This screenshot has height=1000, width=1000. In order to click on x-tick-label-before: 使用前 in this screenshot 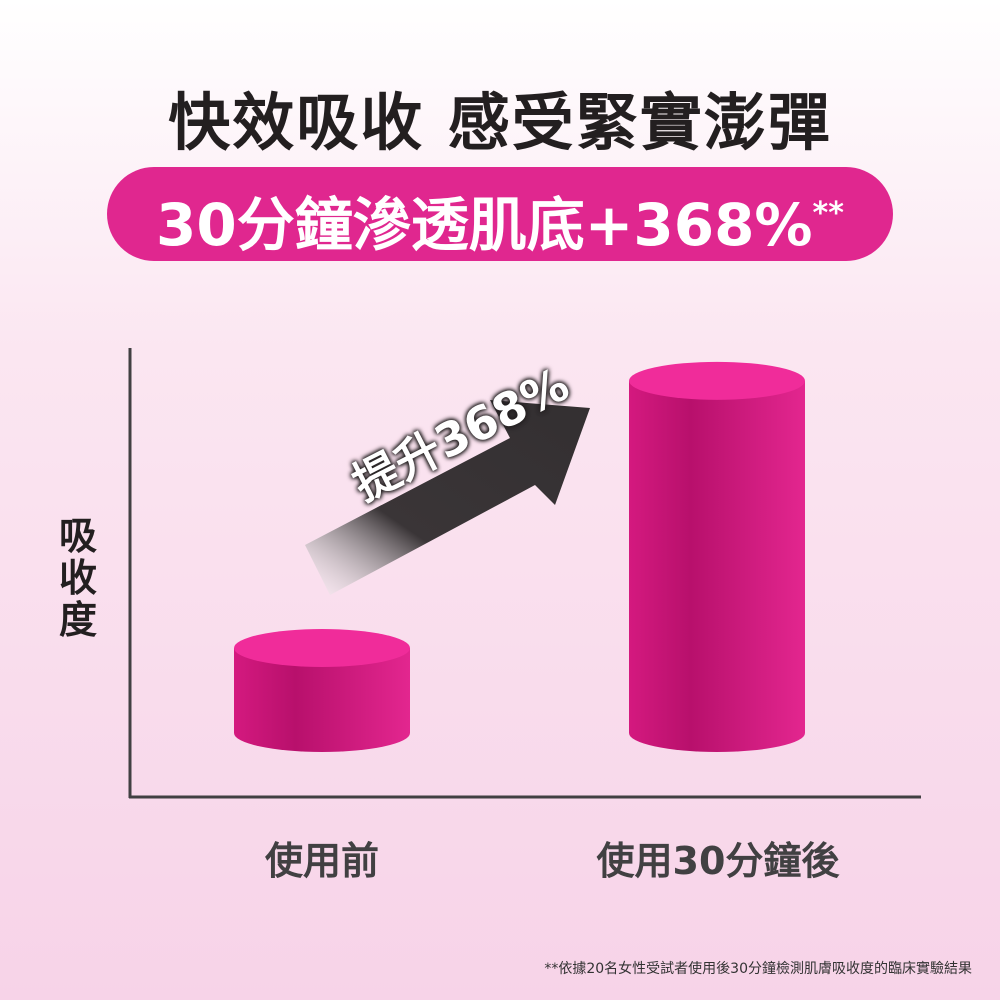, I will do `click(321, 861)`.